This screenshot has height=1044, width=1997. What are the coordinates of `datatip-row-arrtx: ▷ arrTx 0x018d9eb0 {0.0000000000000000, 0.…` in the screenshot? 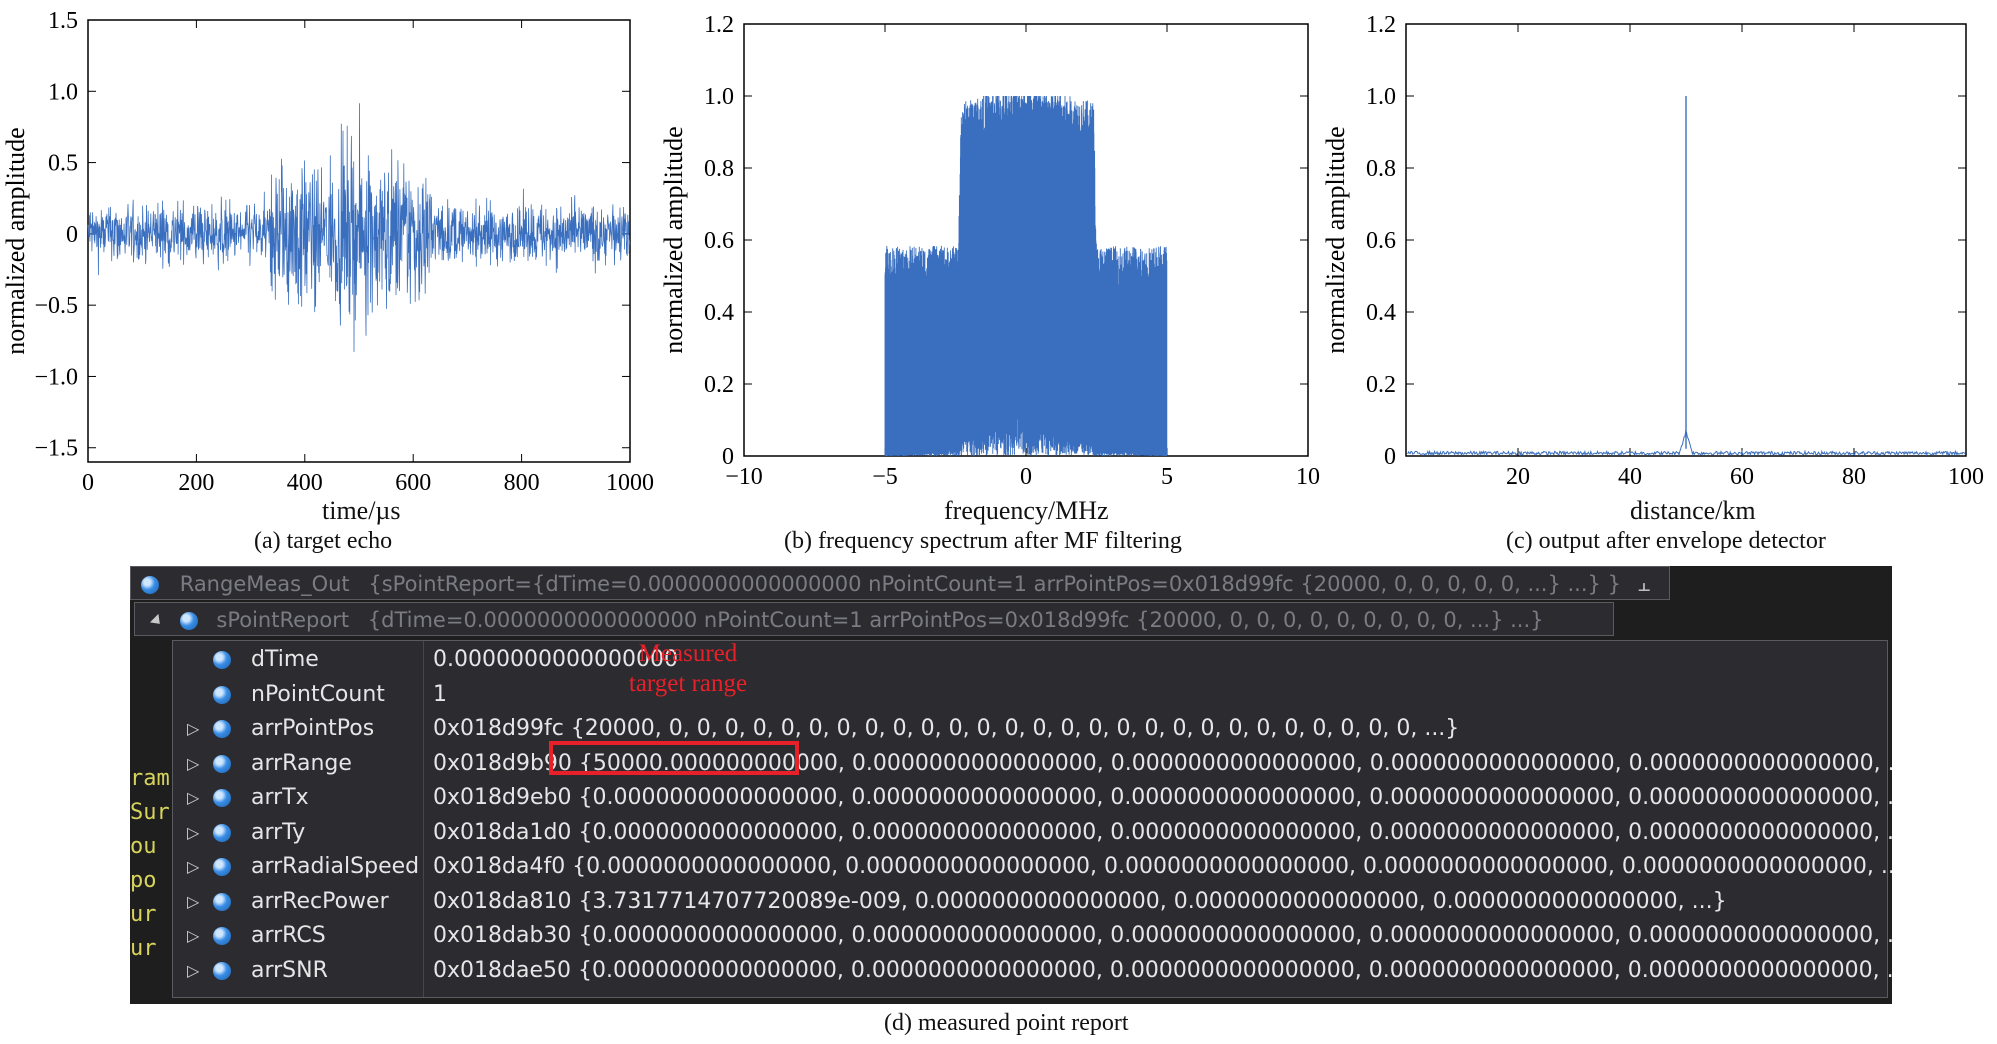 It's located at (1032, 798).